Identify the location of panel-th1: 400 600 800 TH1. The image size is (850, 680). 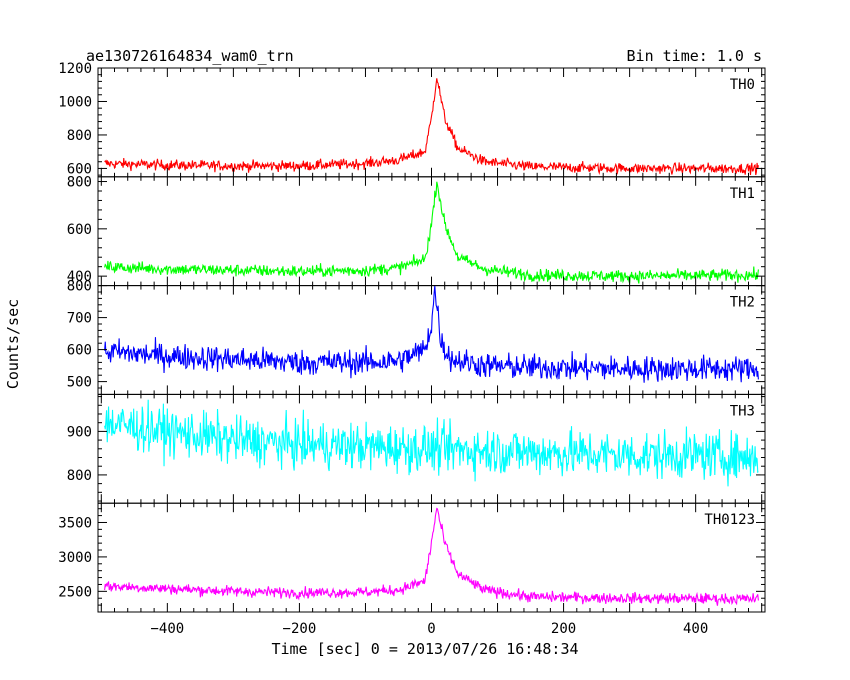
(416, 231).